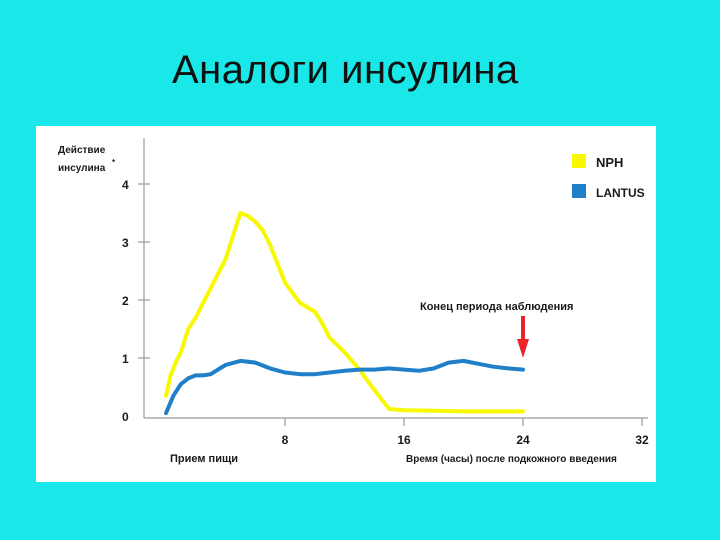 The height and width of the screenshot is (540, 720). I want to click on y-tick-label: 3, so click(125, 243).